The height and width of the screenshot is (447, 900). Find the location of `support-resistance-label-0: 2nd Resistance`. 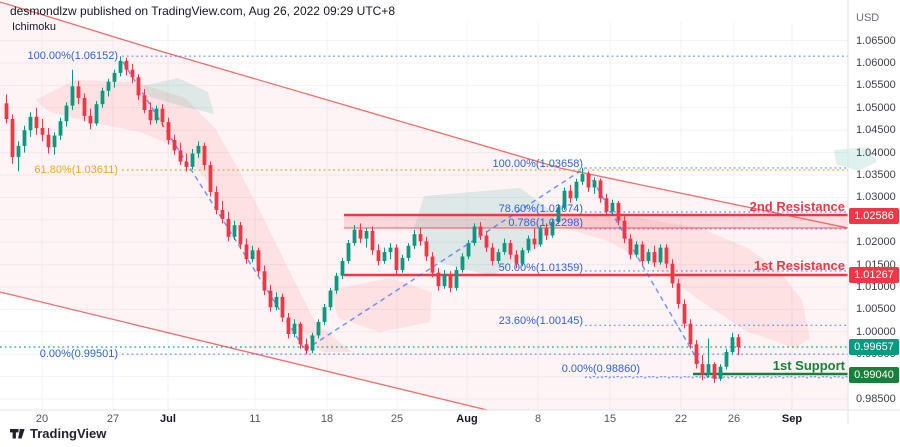

support-resistance-label-0: 2nd Resistance is located at coordinates (797, 206).